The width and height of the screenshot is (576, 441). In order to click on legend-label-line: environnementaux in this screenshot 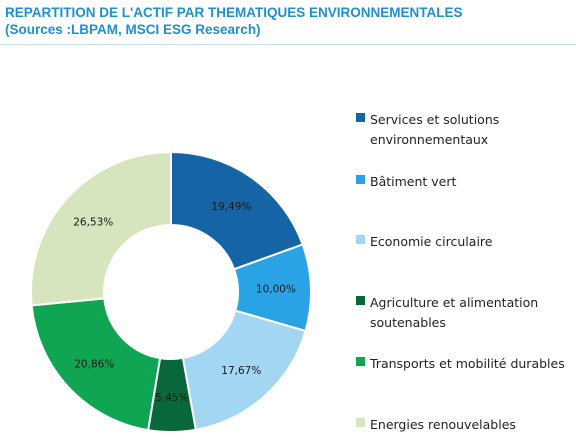, I will do `click(429, 139)`.